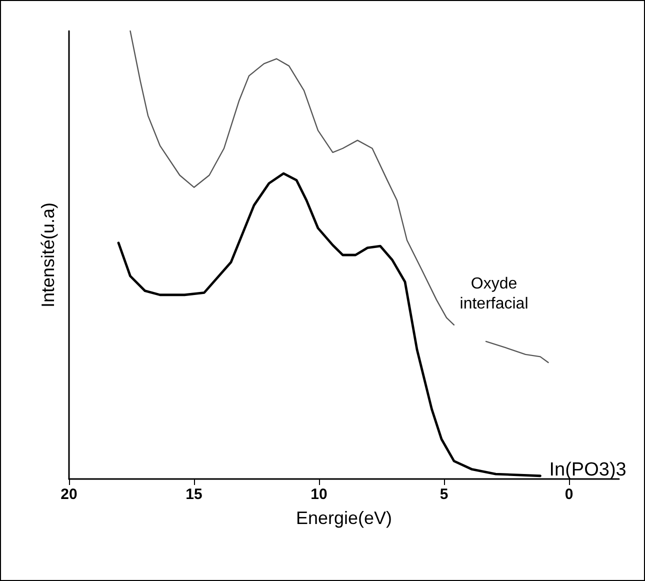 Image resolution: width=645 pixels, height=581 pixels. What do you see at coordinates (494, 293) in the screenshot?
I see `series-label: Oxyde interfacial` at bounding box center [494, 293].